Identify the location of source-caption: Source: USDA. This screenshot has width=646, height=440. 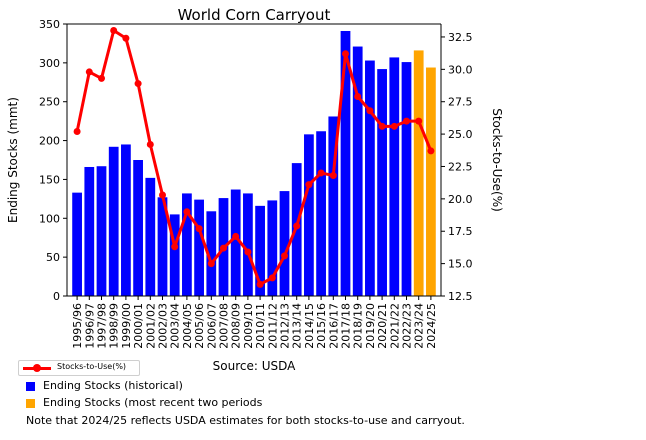
(255, 366).